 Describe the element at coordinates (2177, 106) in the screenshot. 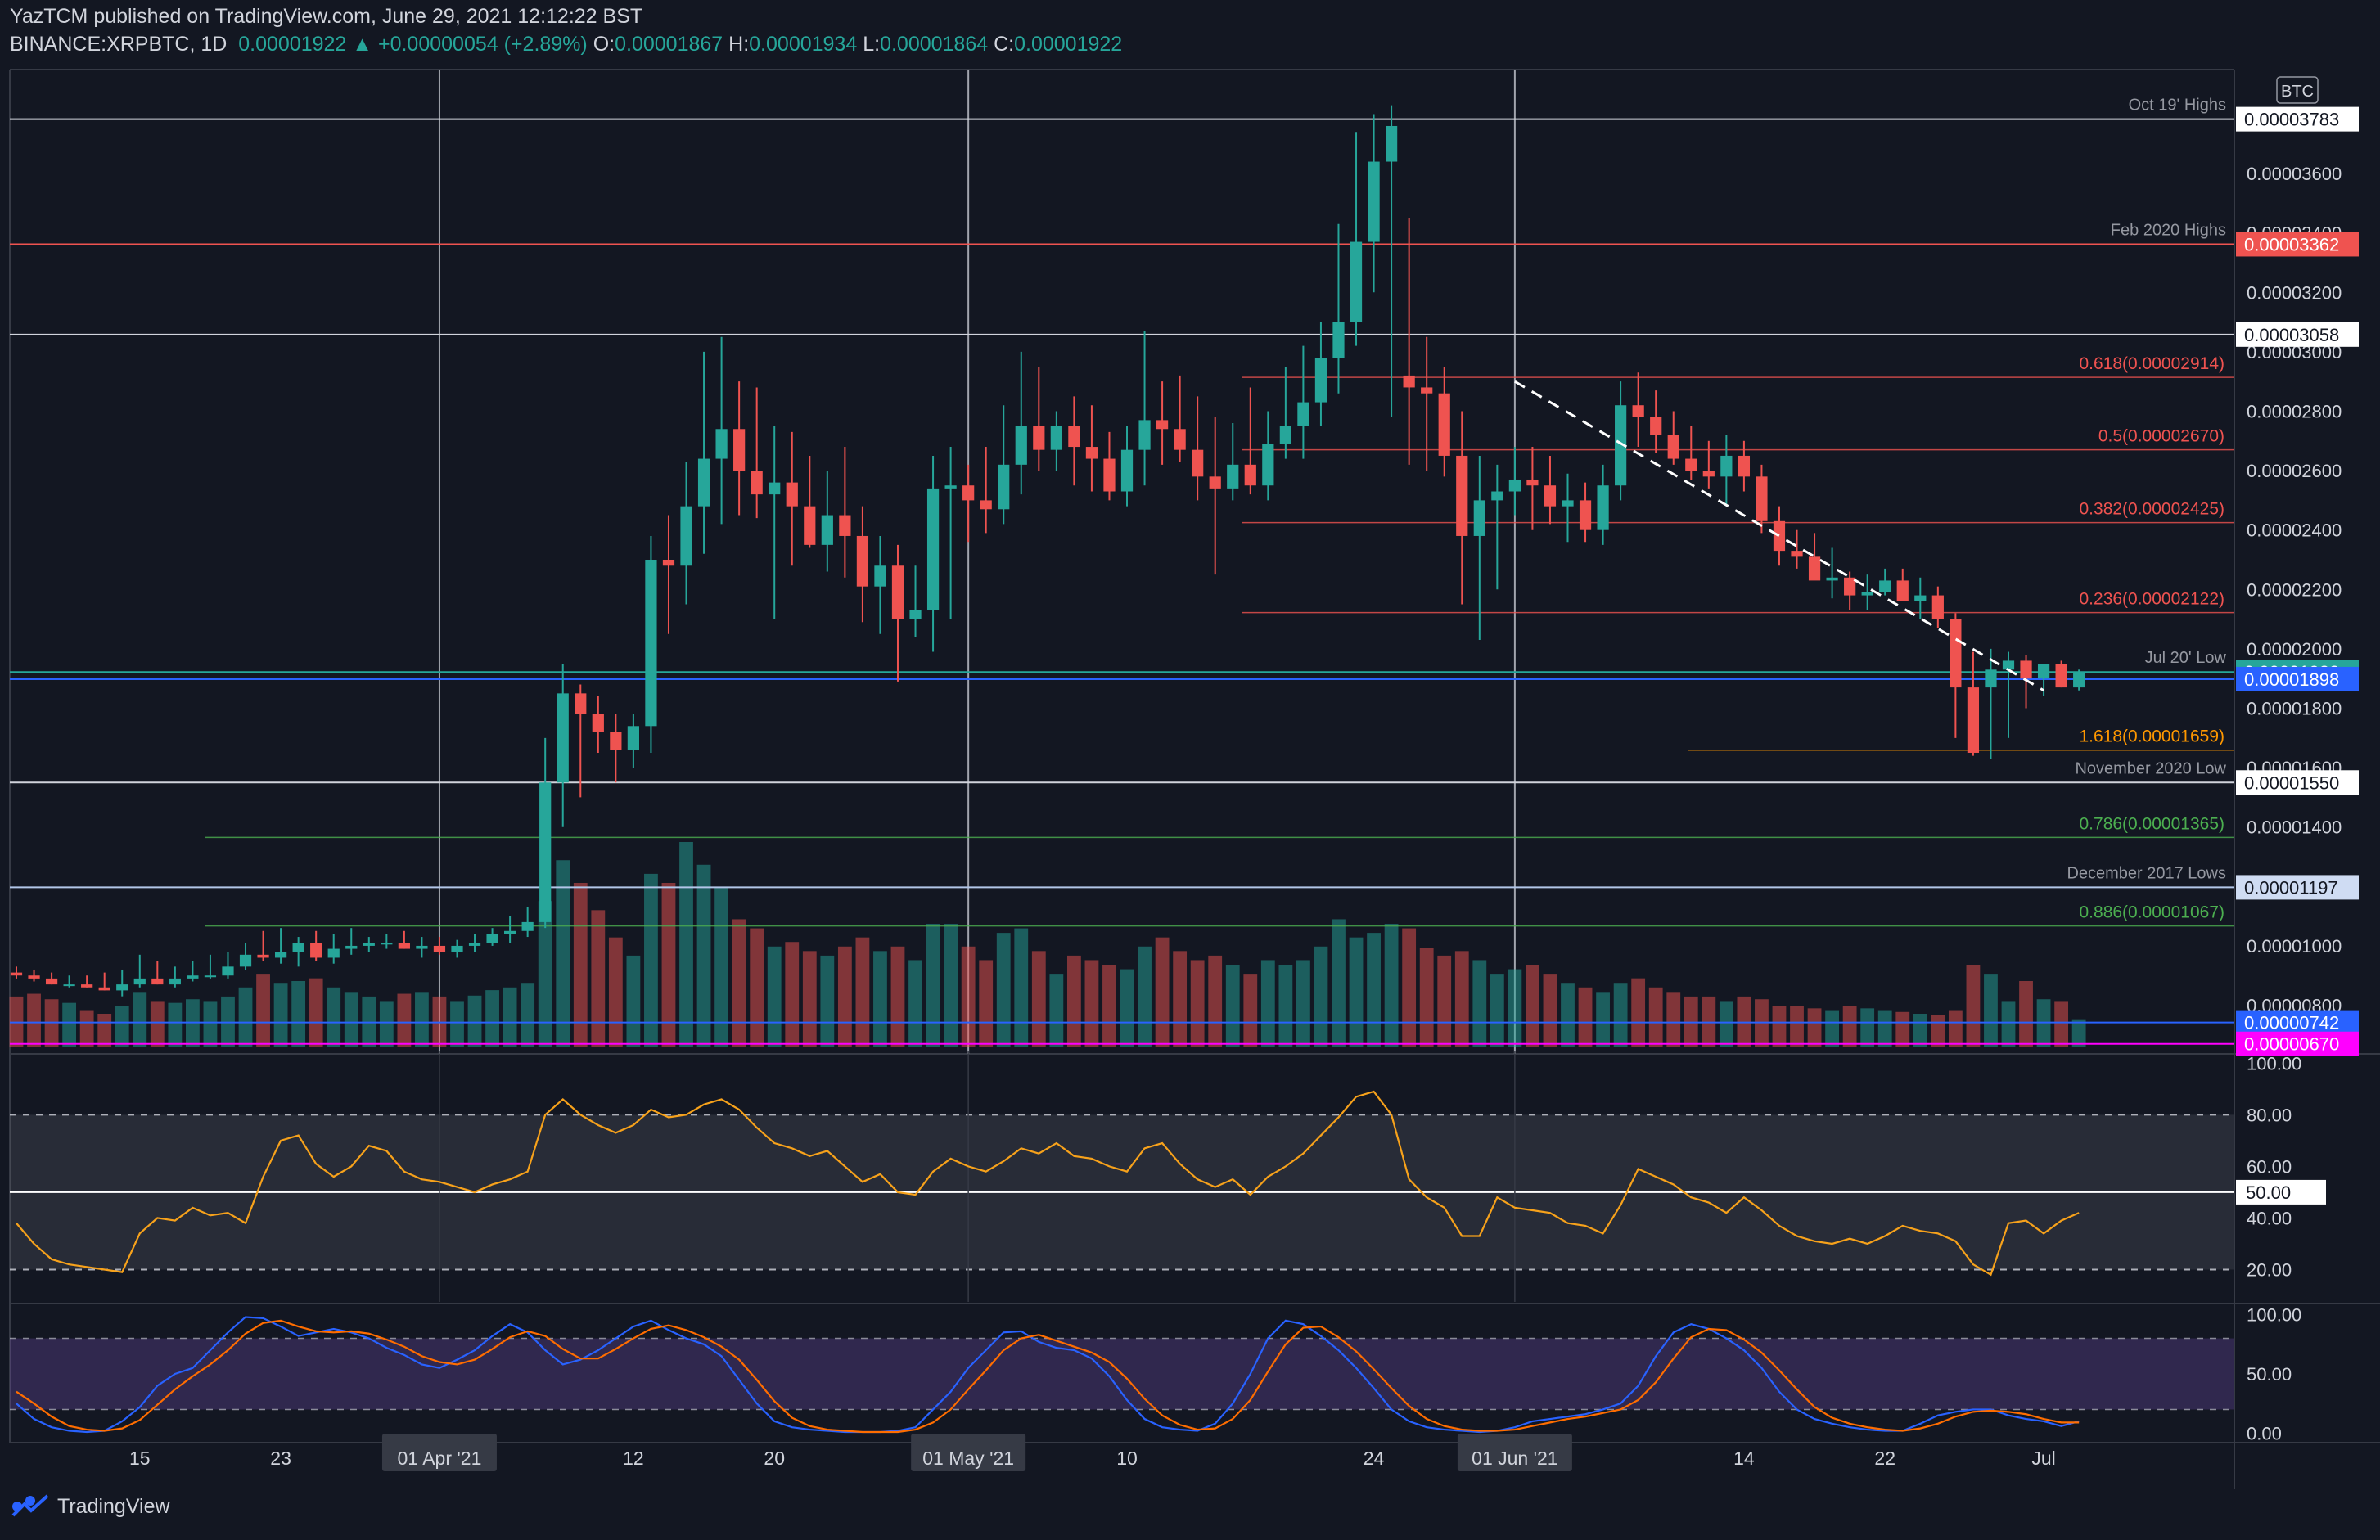

I see `level-label: Oct 19' Highs` at that location.